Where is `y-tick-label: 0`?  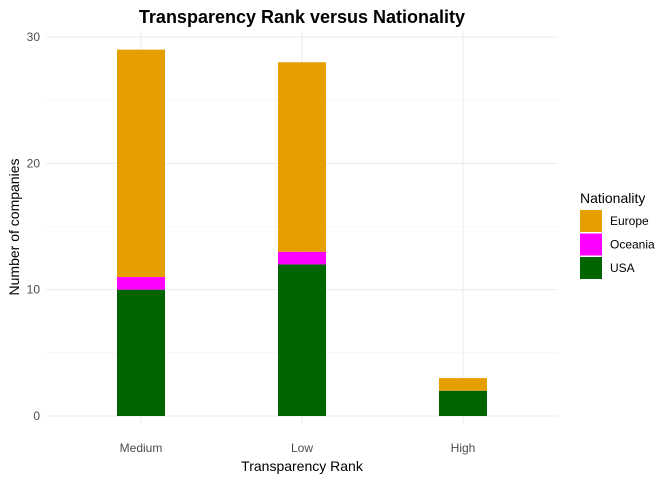 y-tick-label: 0 is located at coordinates (36, 416).